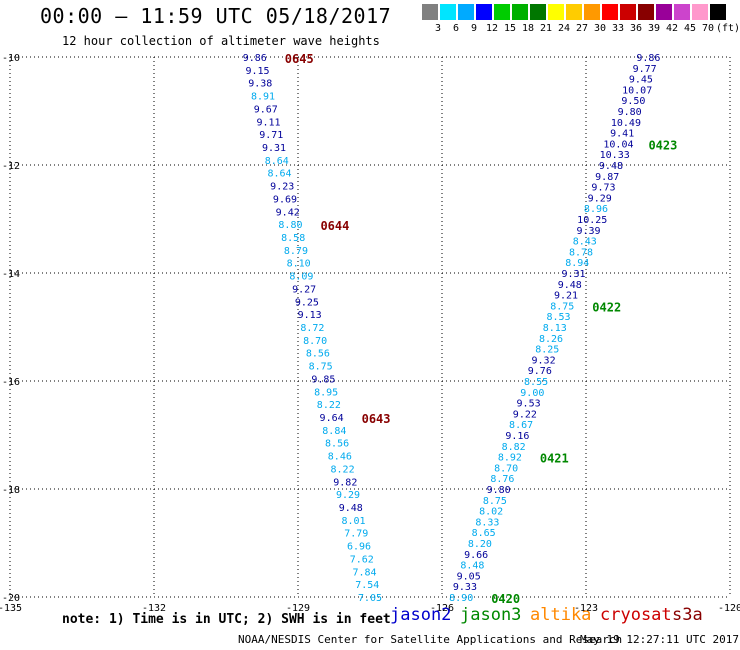 Image resolution: width=740 pixels, height=650 pixels. Describe the element at coordinates (370, 598) in the screenshot. I see `wave-height-value: 7.05` at that location.